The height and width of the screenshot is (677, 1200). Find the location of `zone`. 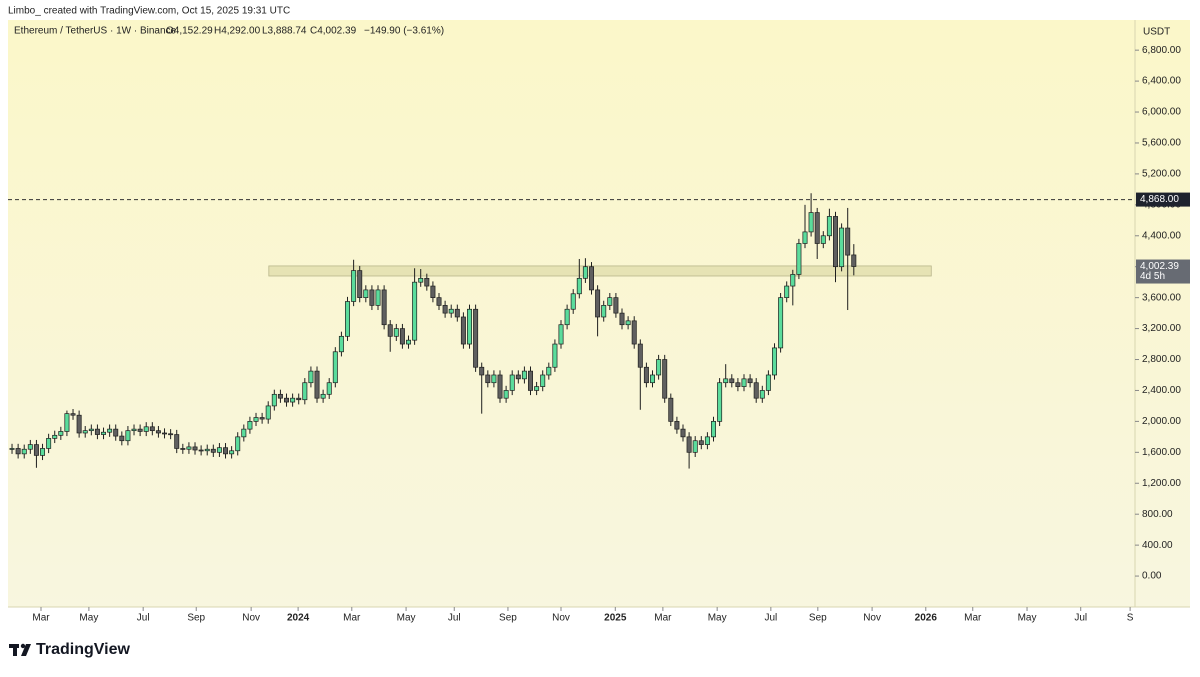

zone is located at coordinates (600, 271).